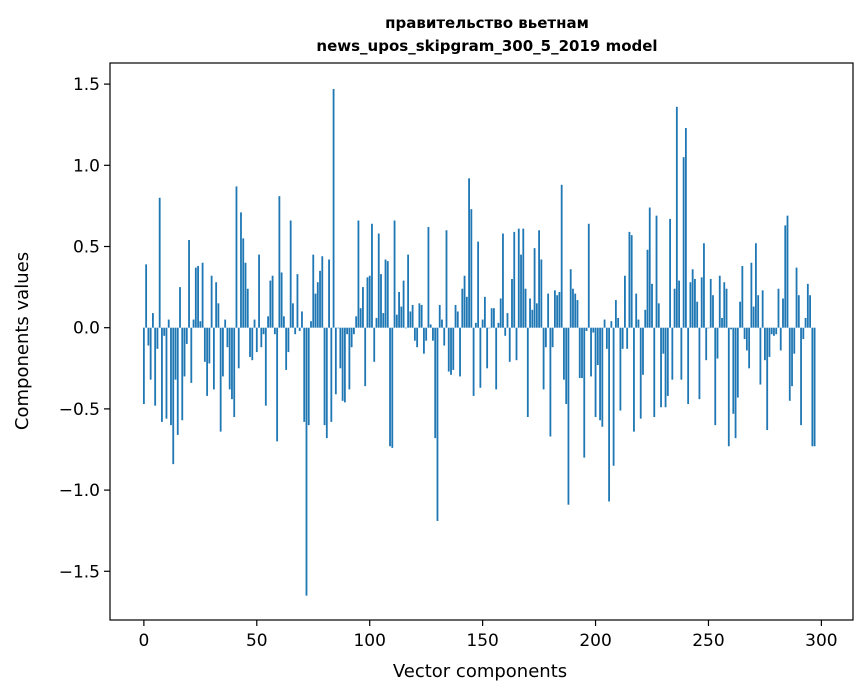 Image resolution: width=867 pixels, height=696 pixels. I want to click on x-tick-label: 250, so click(708, 641).